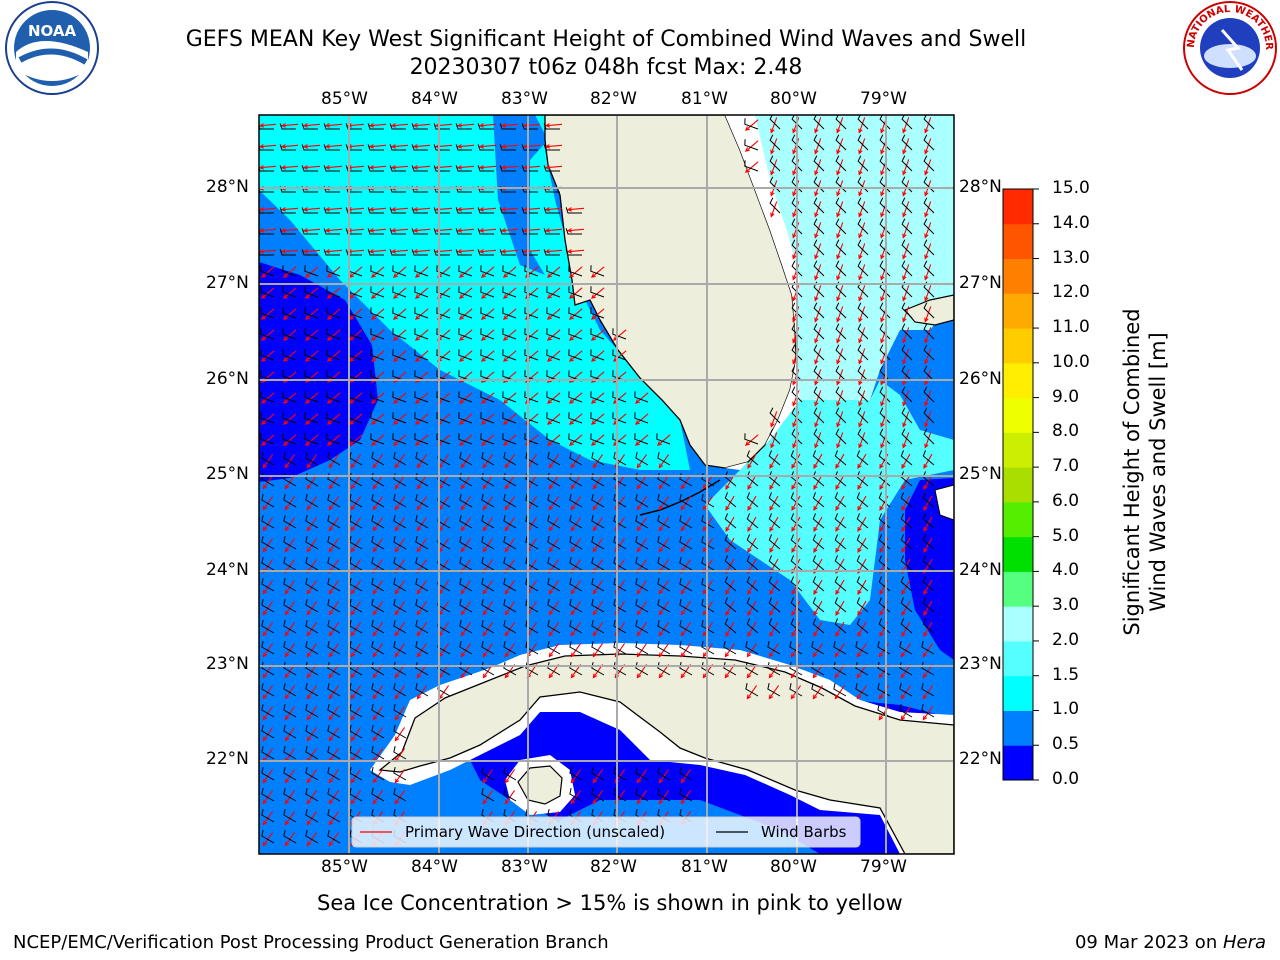  What do you see at coordinates (1018, 624) in the screenshot?
I see `colorbar-segment` at bounding box center [1018, 624].